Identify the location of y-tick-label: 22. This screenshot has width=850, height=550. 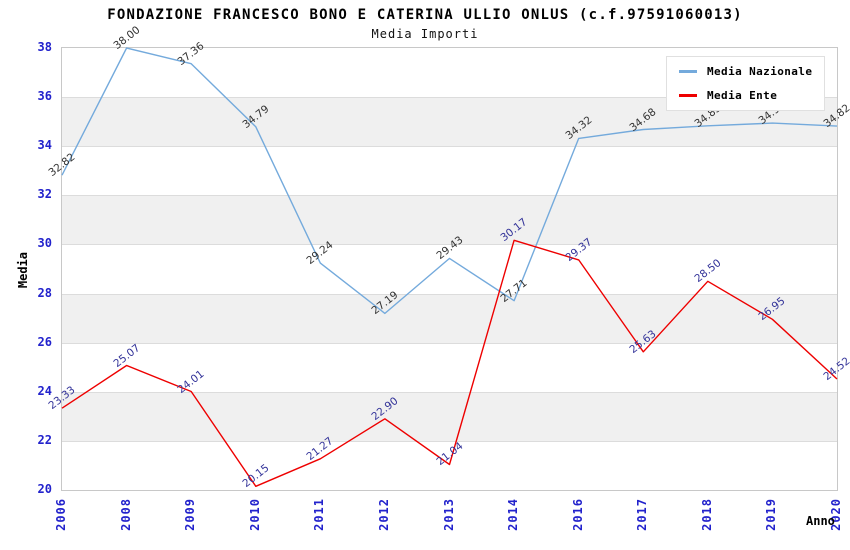
(44, 439).